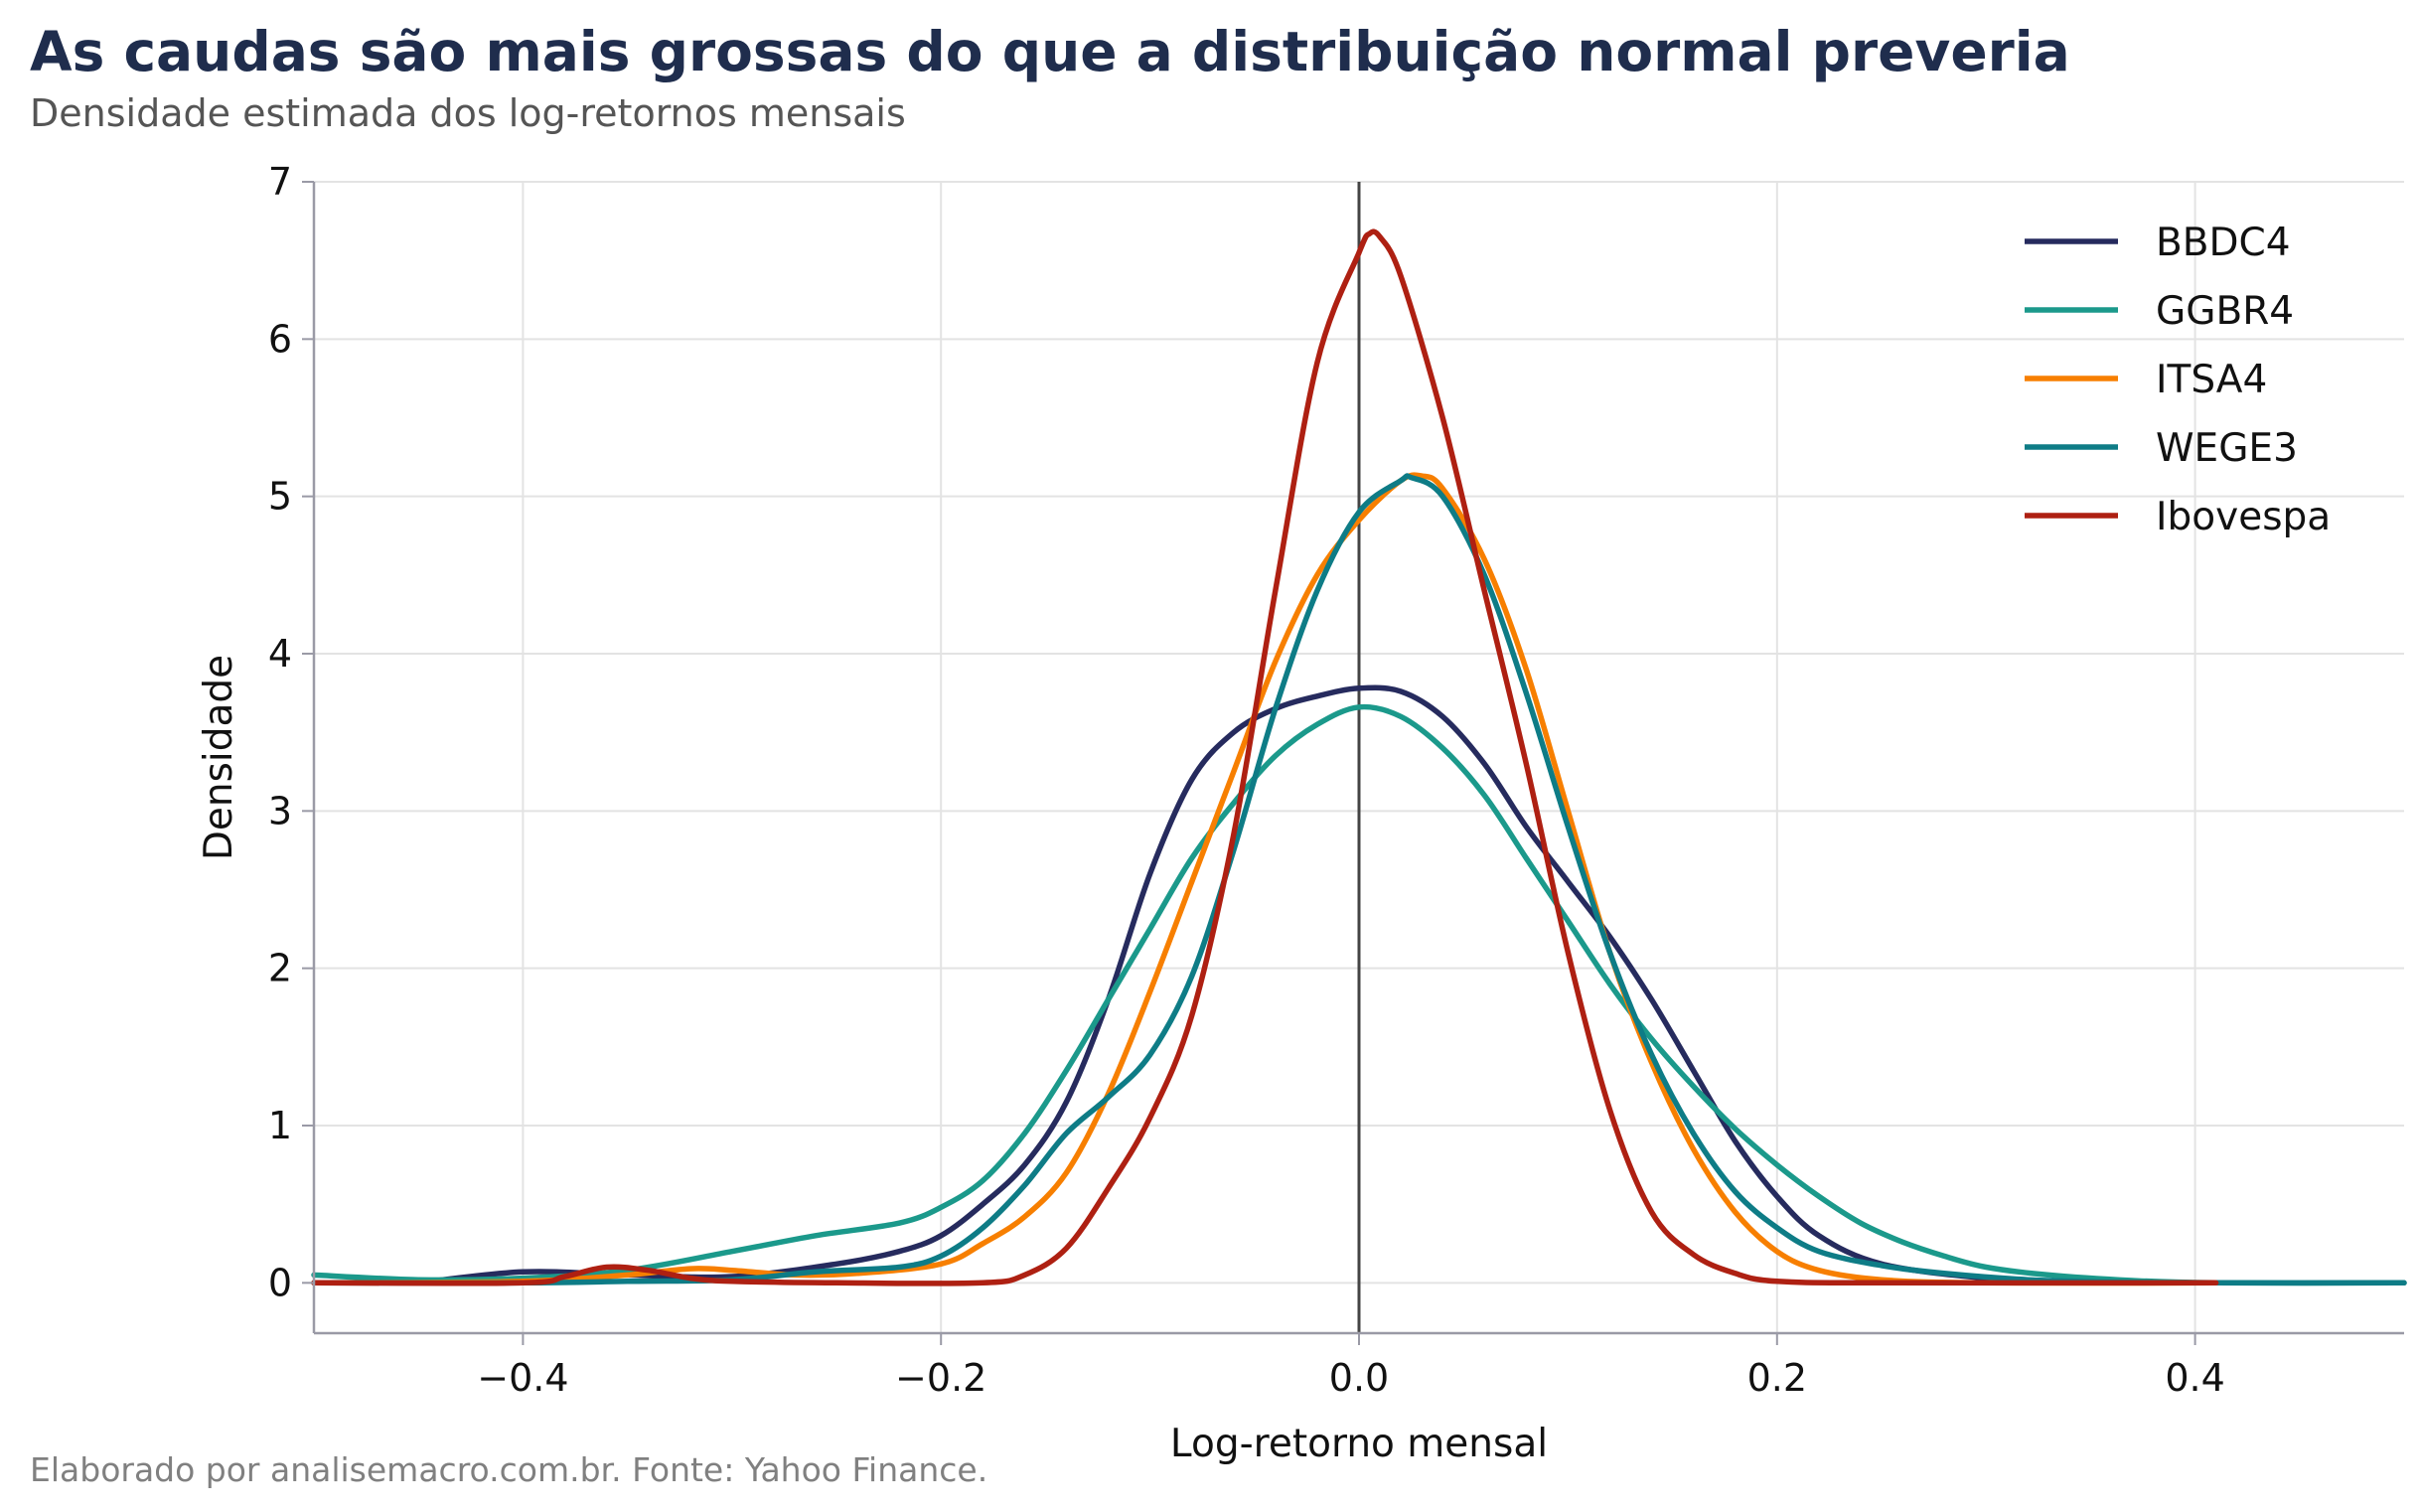 This screenshot has height=1512, width=2419. What do you see at coordinates (280, 1125) in the screenshot?
I see `y-tick-label: 1` at bounding box center [280, 1125].